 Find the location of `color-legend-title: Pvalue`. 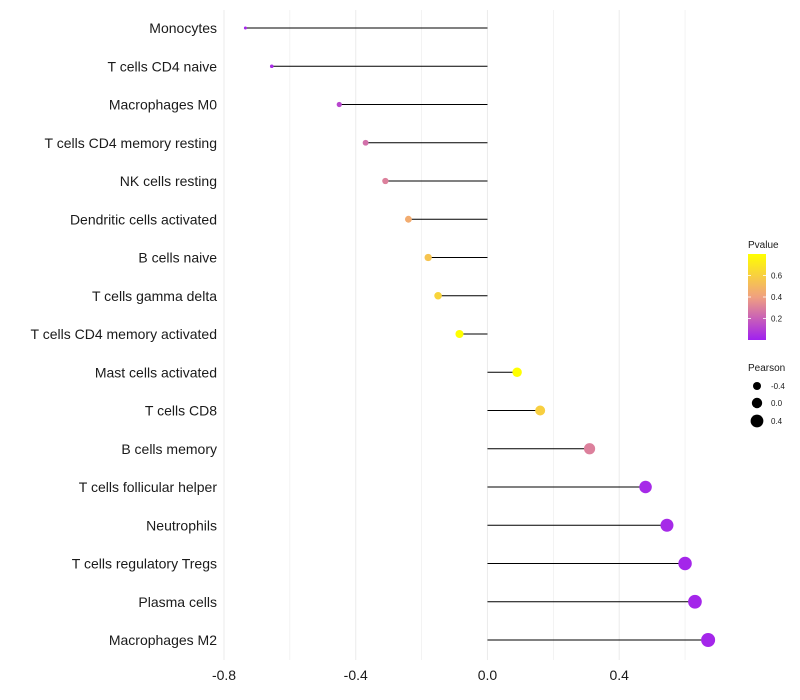

color-legend-title: Pvalue is located at coordinates (763, 245).